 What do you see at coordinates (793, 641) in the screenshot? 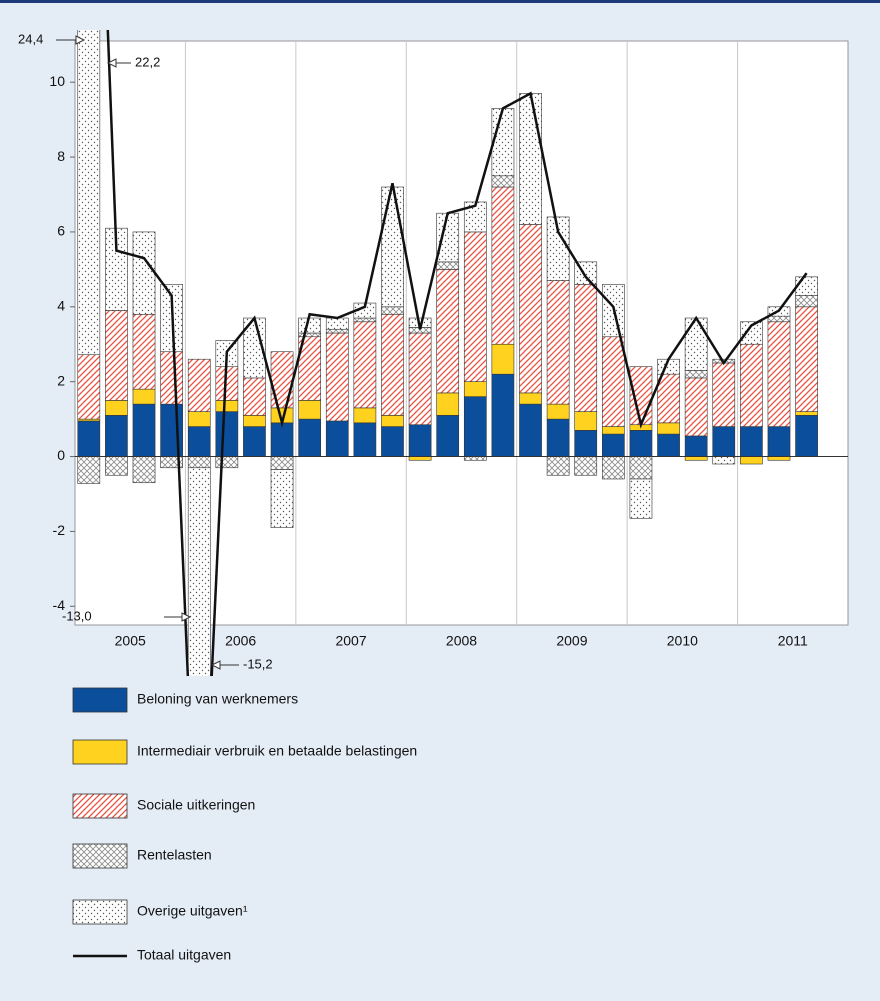
I see `x-tick-label: 2011` at bounding box center [793, 641].